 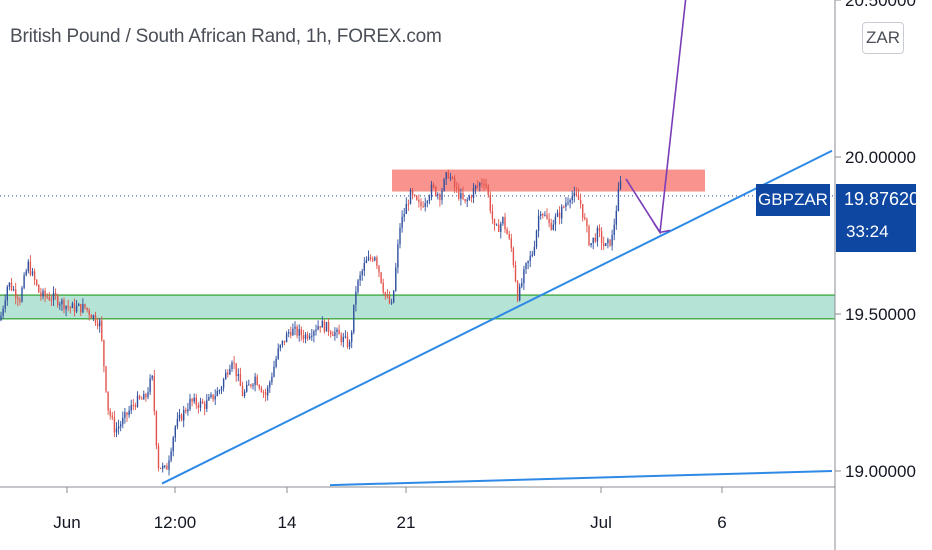 I want to click on last-price-label: 19.87620 33:24, so click(x=877, y=218).